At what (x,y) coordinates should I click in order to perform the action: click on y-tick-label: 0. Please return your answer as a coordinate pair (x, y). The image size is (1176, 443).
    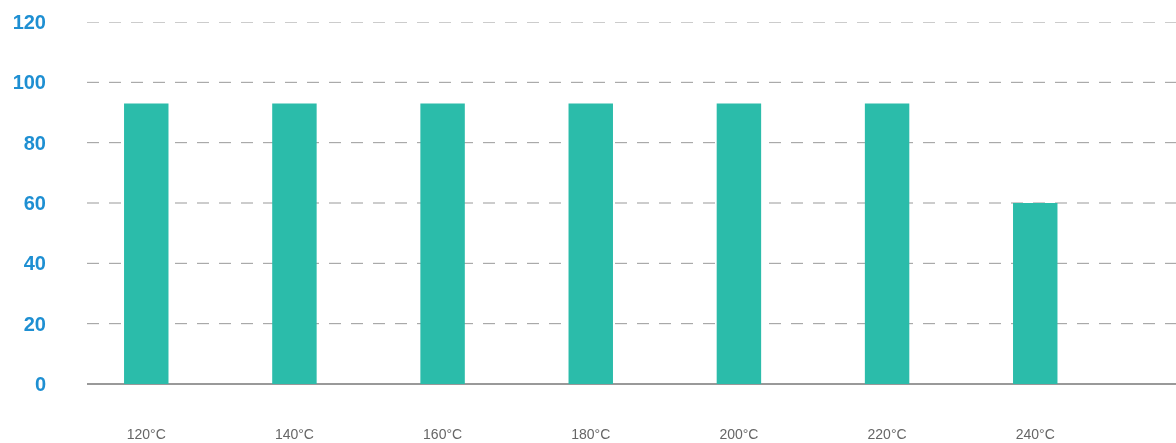
    Looking at the image, I should click on (40, 384).